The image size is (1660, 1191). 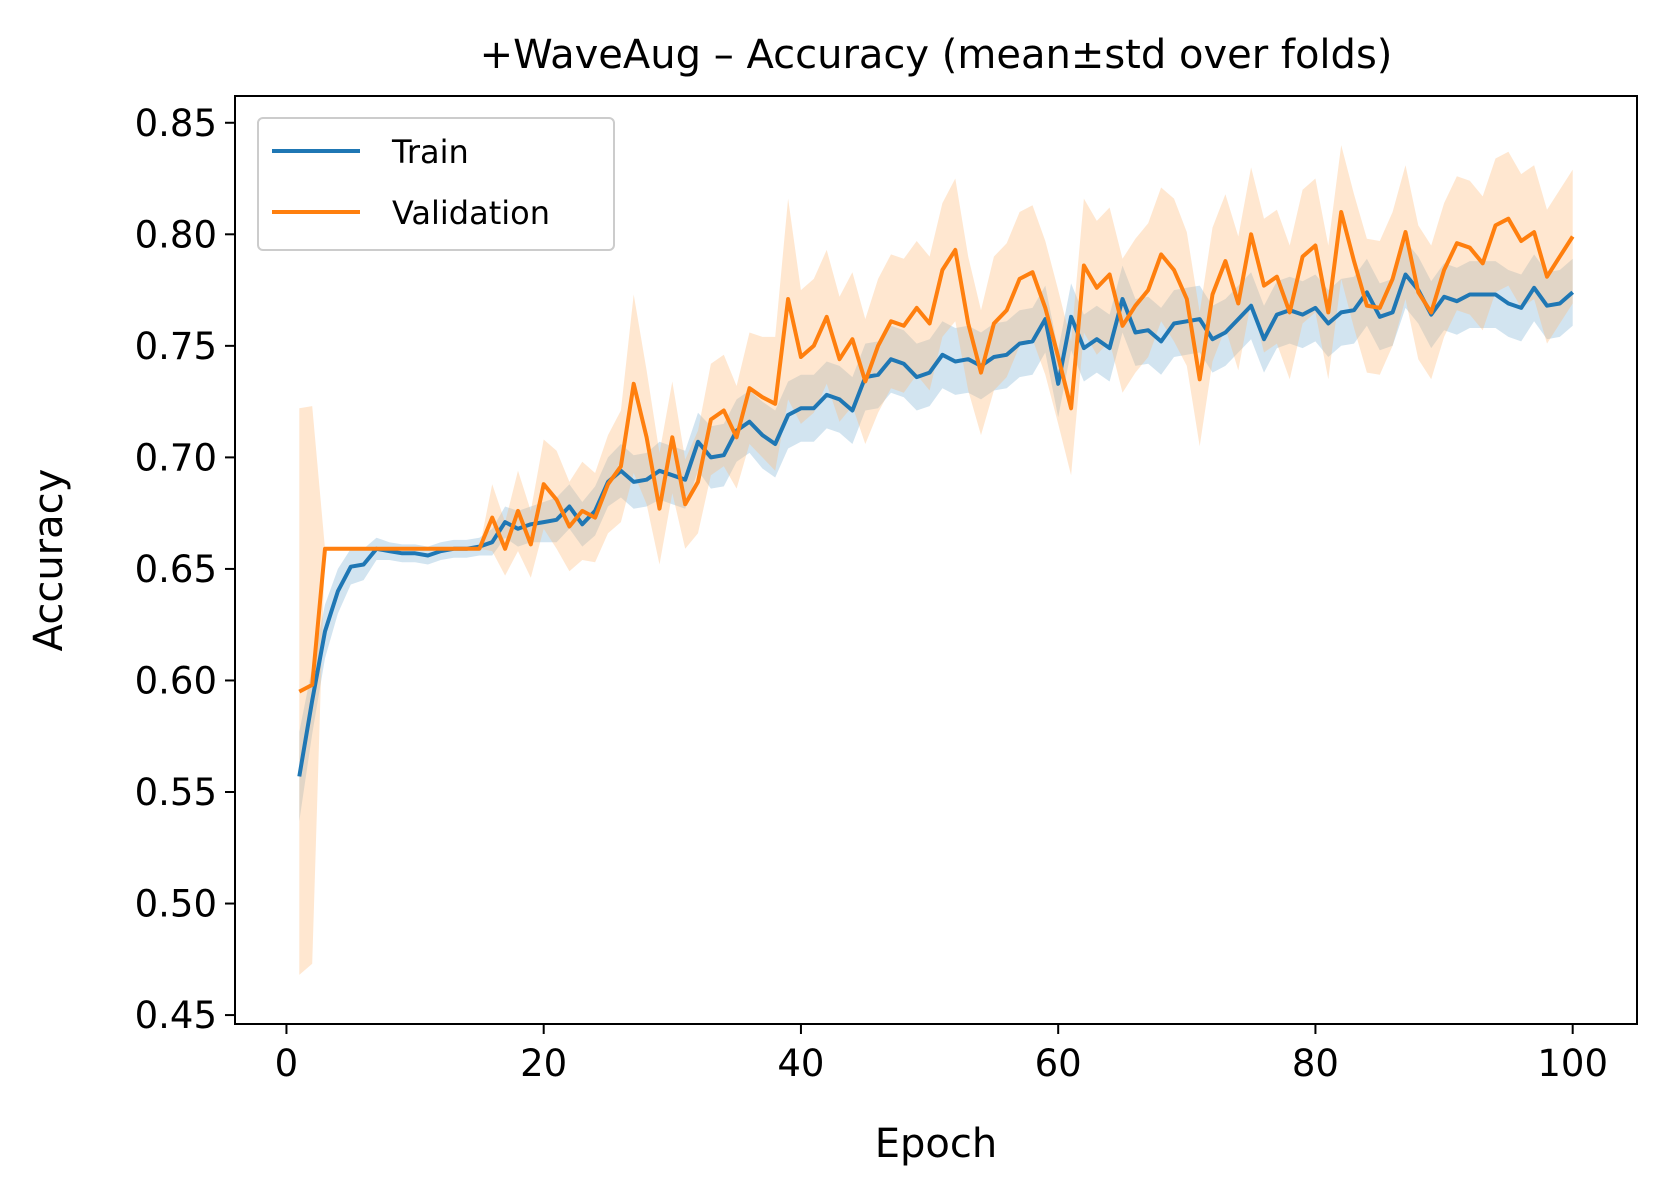 What do you see at coordinates (176, 904) in the screenshot?
I see `y-tick-label: 0.50` at bounding box center [176, 904].